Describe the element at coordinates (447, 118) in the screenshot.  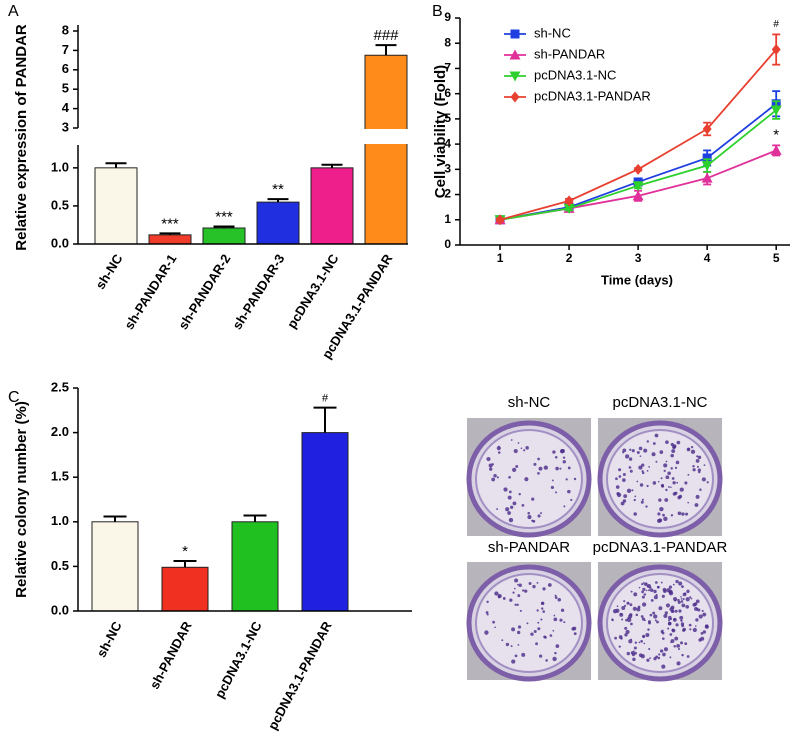
I see `y-tick-label: 5` at that location.